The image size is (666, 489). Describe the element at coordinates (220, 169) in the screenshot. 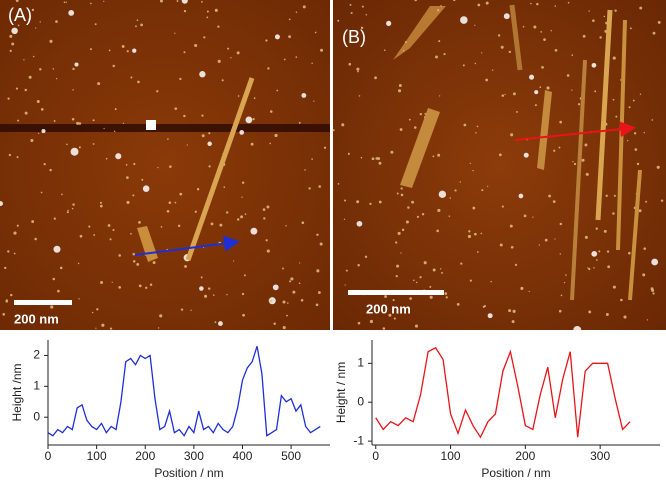

I see `fiber` at that location.